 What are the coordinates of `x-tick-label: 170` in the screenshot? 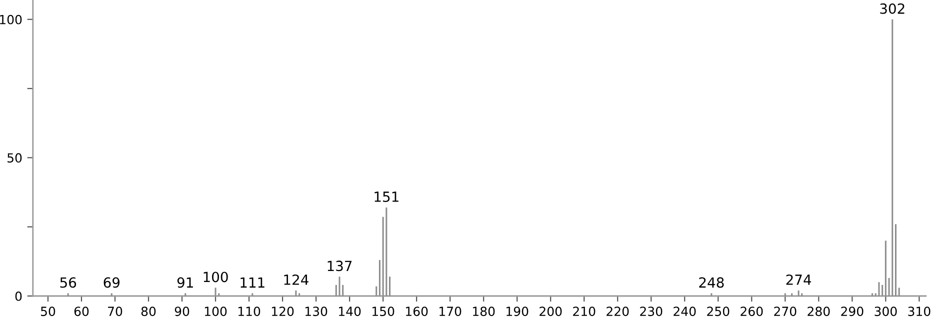 It's located at (451, 311).